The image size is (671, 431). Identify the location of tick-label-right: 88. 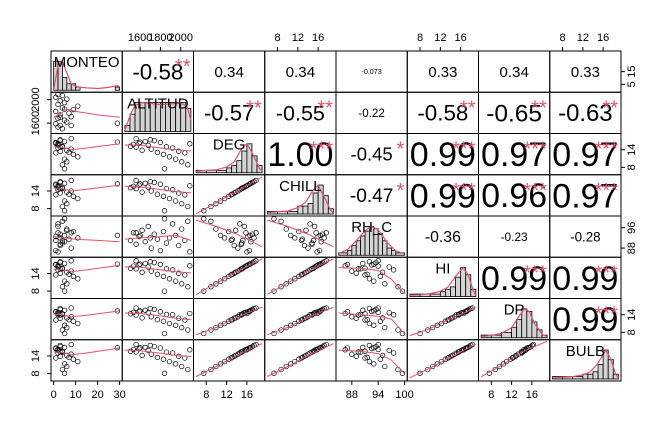
(632, 248).